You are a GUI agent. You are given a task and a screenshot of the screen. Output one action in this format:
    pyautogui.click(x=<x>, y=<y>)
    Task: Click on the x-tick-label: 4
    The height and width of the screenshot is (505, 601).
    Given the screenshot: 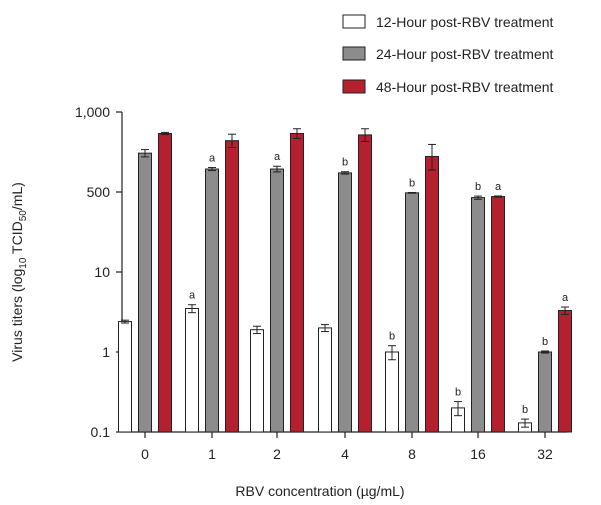 What is the action you would take?
    pyautogui.click(x=345, y=454)
    